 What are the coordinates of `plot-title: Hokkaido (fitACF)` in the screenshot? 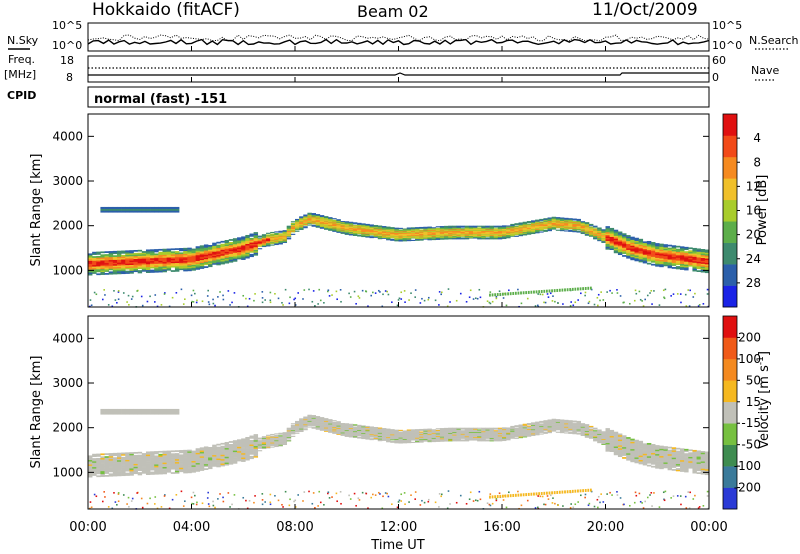 It's located at (166, 10).